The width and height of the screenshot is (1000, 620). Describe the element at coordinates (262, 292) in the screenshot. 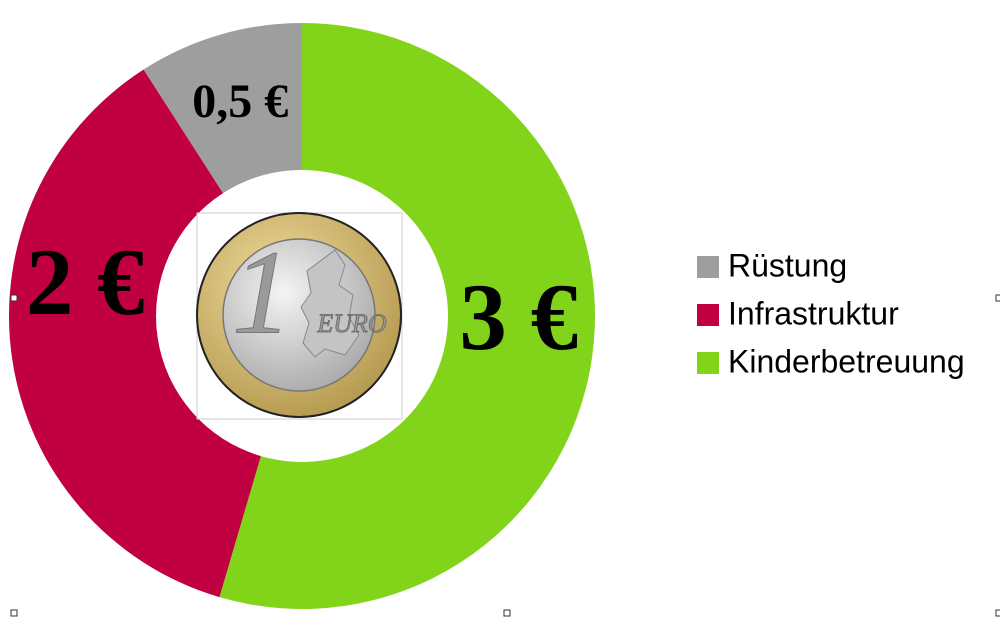

I see `coin-numeral: 1` at that location.